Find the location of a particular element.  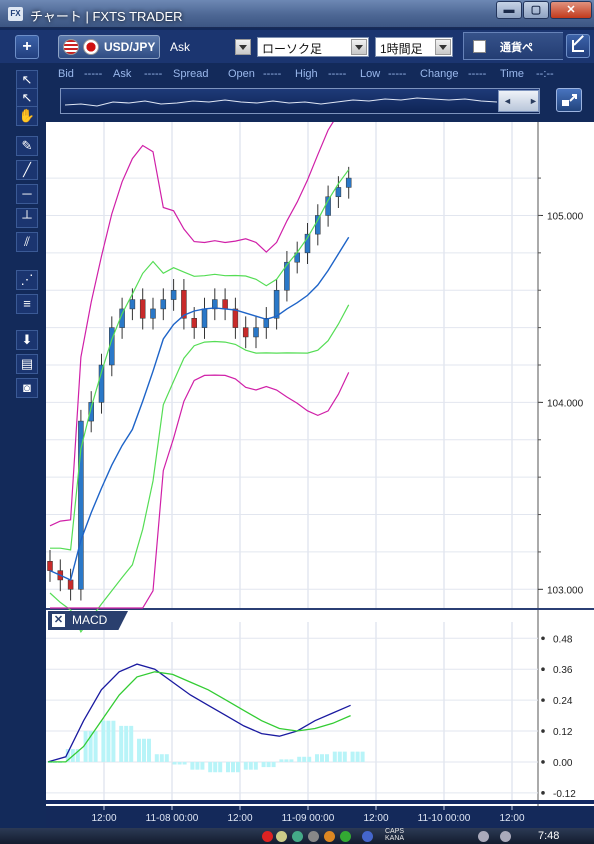

chevron-down-icon is located at coordinates (359, 47).